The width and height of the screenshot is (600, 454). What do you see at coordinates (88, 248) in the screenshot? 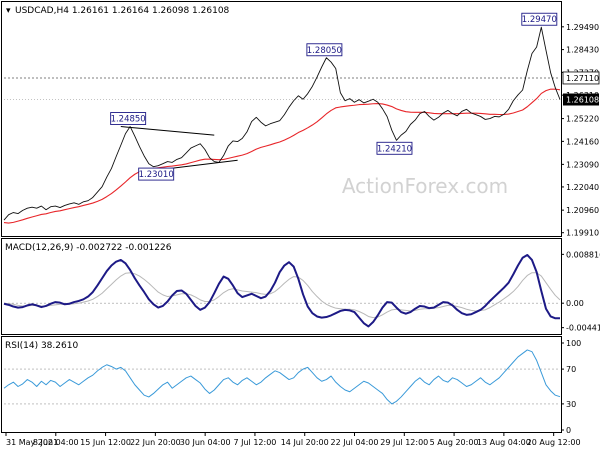
I see `macd-header: MACD(12,26,9) -0.002722 -0.001226` at bounding box center [88, 248].